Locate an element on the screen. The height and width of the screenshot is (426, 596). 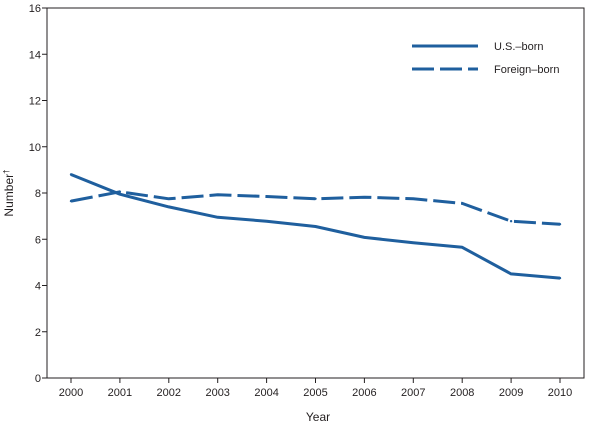
y-axis-title-superscript: † is located at coordinates (6, 171).